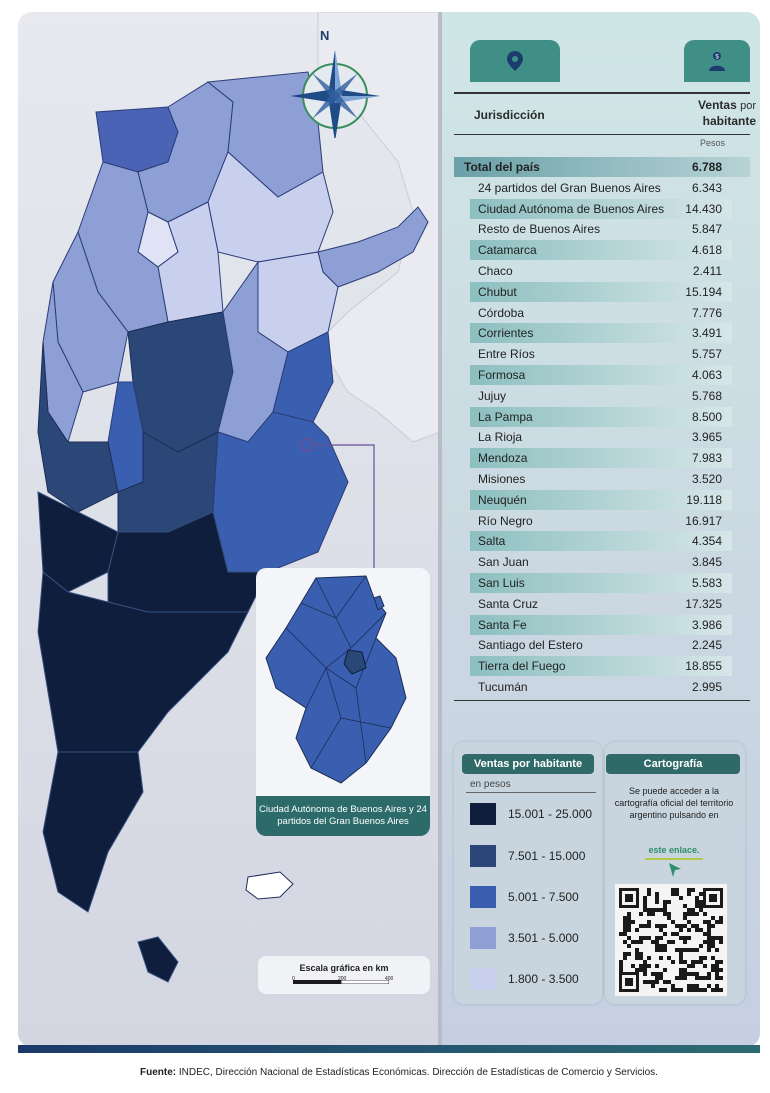 The width and height of the screenshot is (770, 1093). Describe the element at coordinates (729, 121) in the screenshot. I see `header-habitante-word: habitante` at that location.